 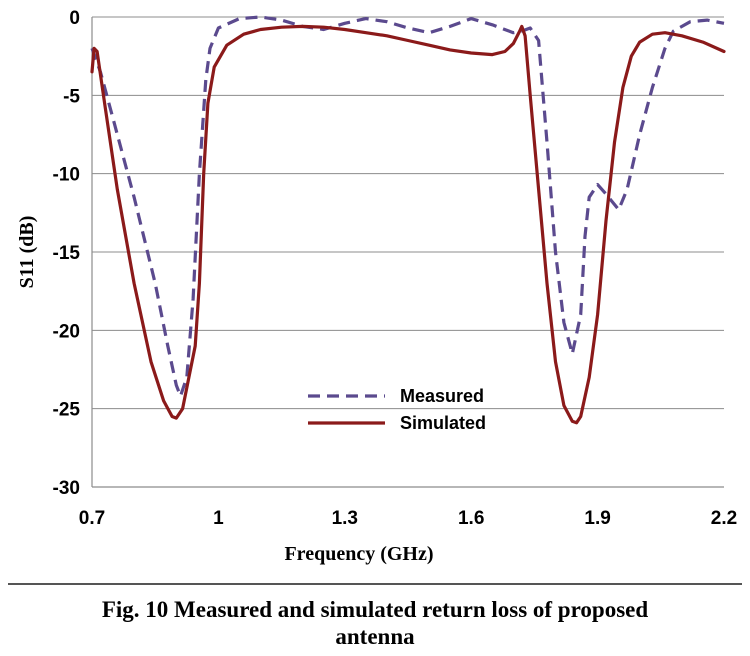 What do you see at coordinates (92, 518) in the screenshot?
I see `x-tick-label: 0.7` at bounding box center [92, 518].